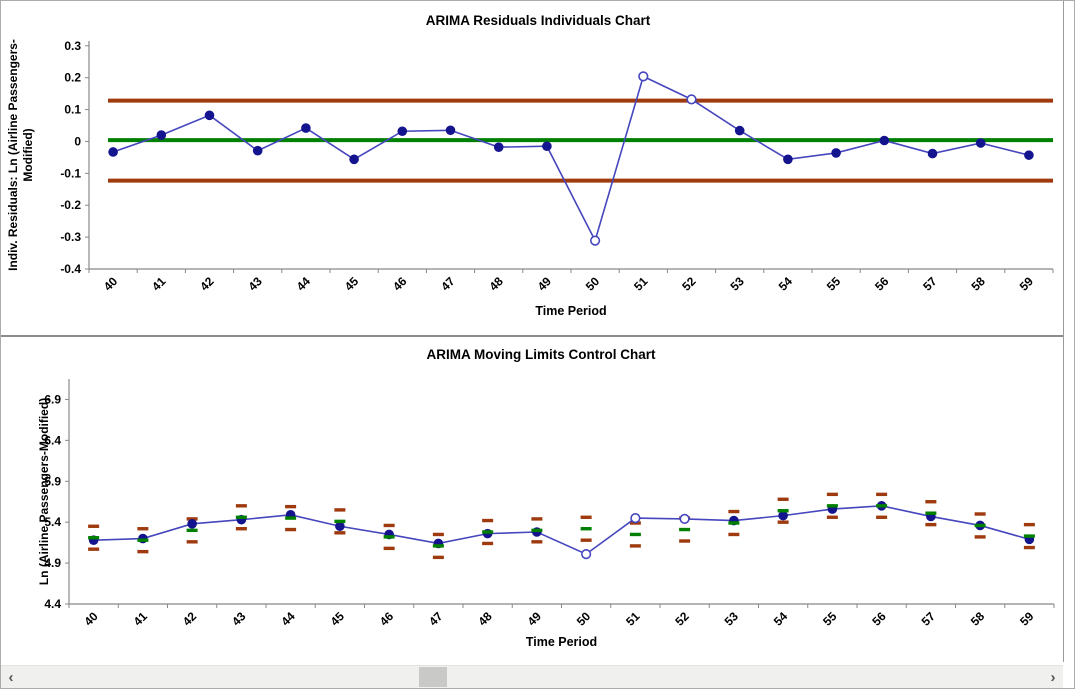  What do you see at coordinates (72, 110) in the screenshot?
I see `y-tick-label: 0.1` at bounding box center [72, 110].